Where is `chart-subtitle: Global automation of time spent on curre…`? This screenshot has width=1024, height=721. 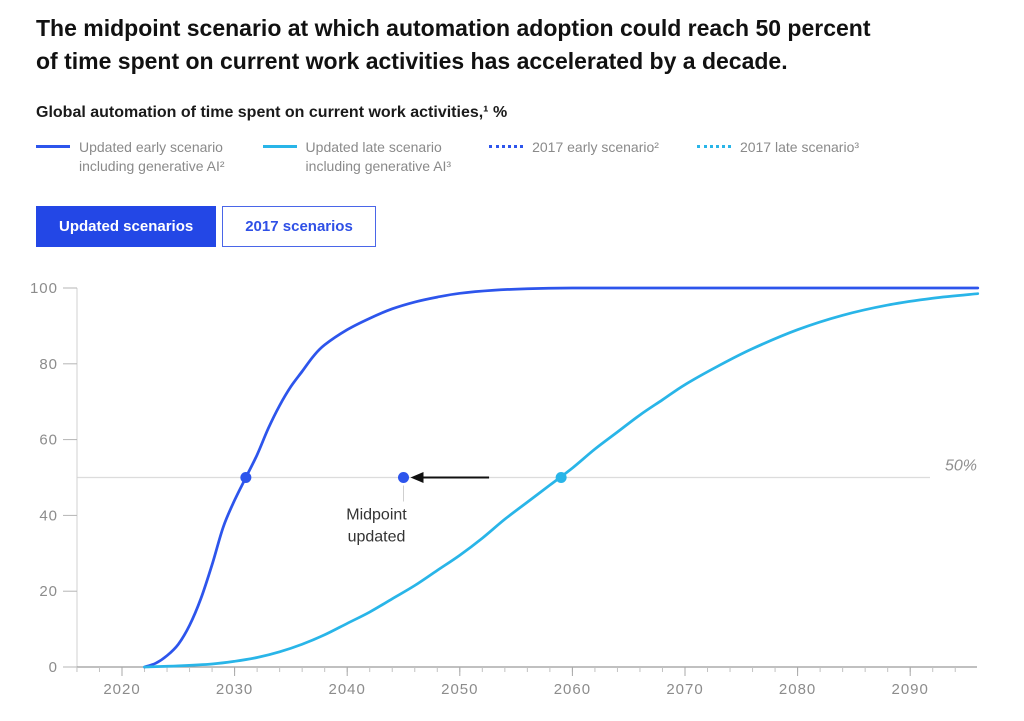
chart-subtitle: Global automation of time spent on curre… is located at coordinates (272, 112).